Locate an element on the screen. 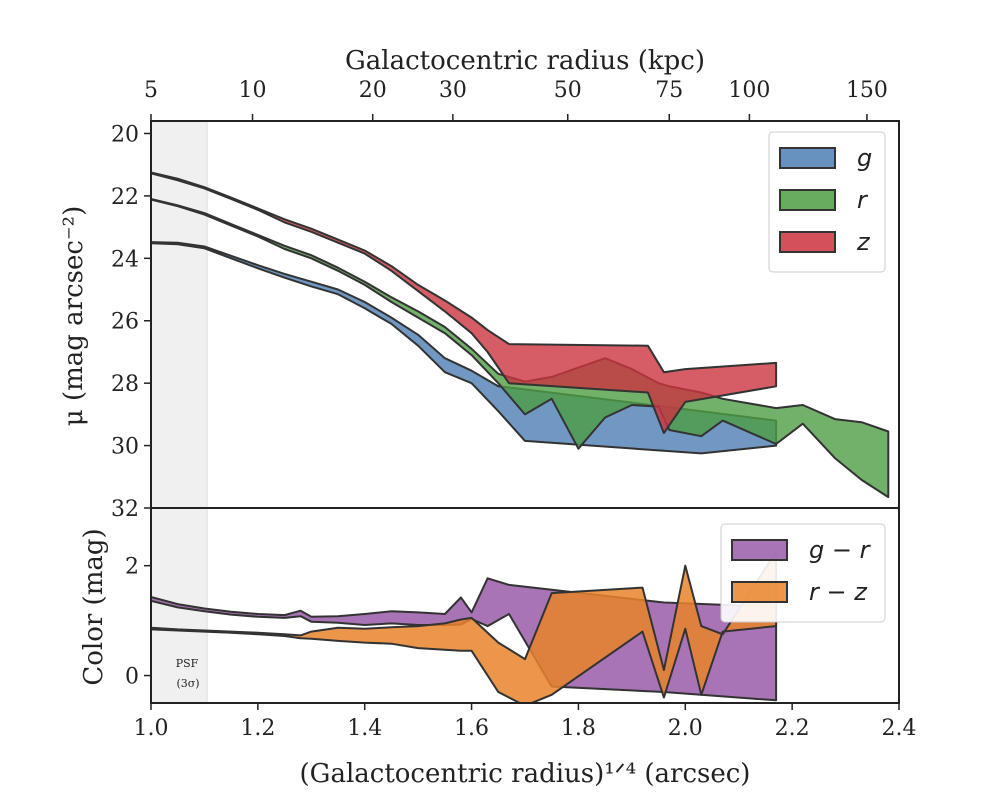 The image size is (1000, 800). legend-bottom: g − r r − z is located at coordinates (803, 573).